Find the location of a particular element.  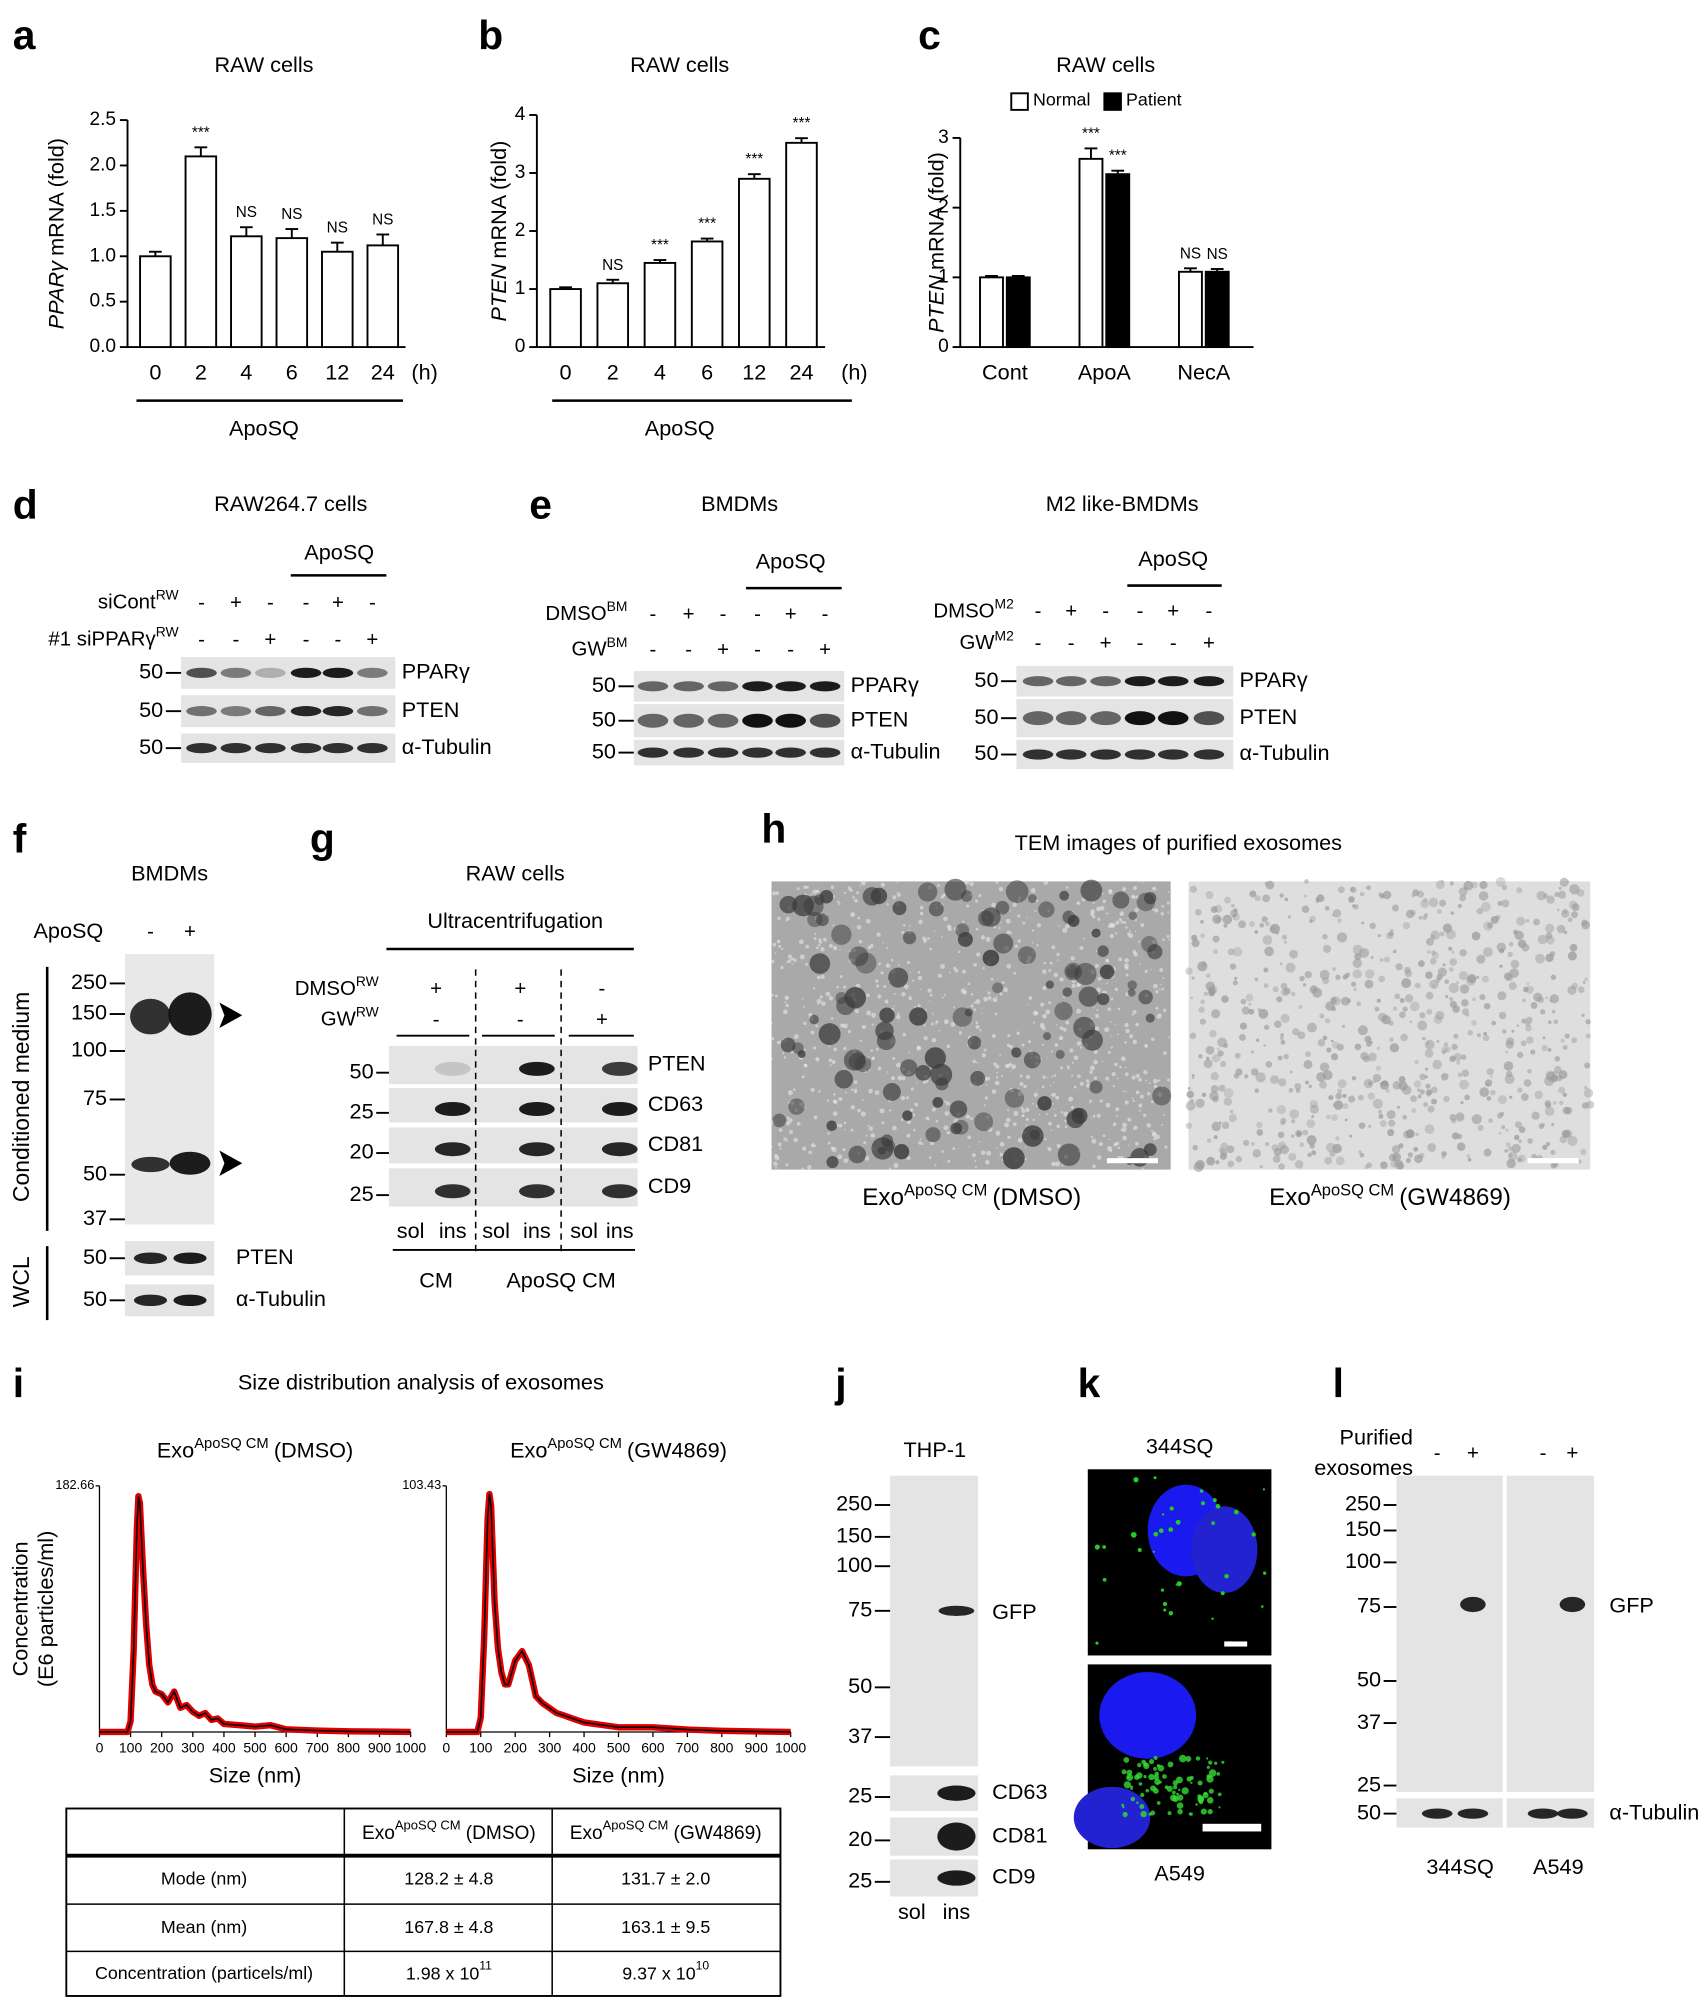

significance: *** is located at coordinates (660, 245).